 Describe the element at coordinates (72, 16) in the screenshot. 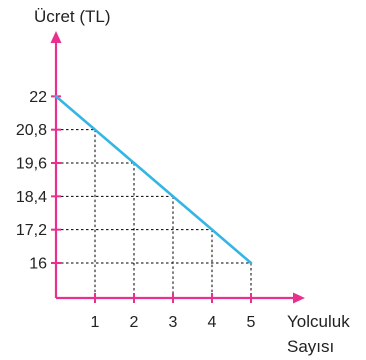

I see `y-axis-title: Ücret (TL)` at that location.